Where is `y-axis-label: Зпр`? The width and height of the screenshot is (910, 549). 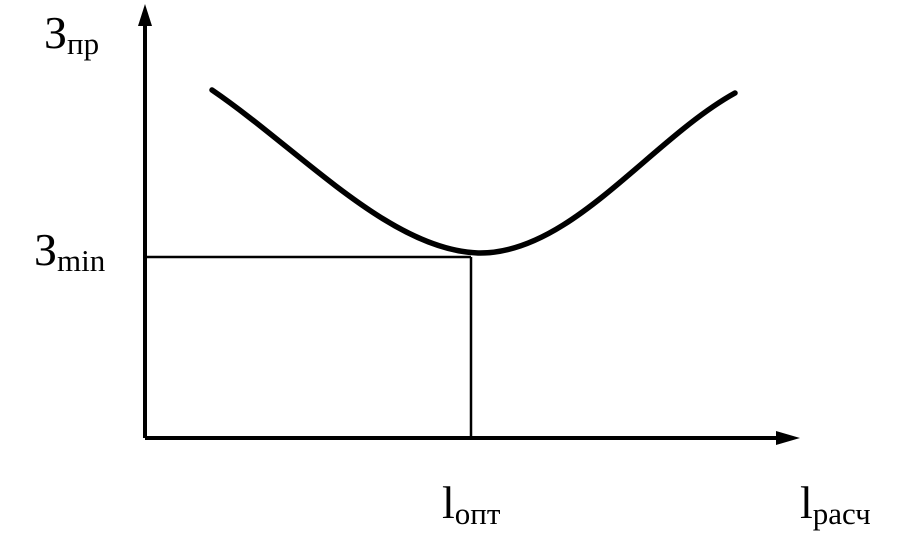
y-axis-label: Зпр is located at coordinates (71, 34).